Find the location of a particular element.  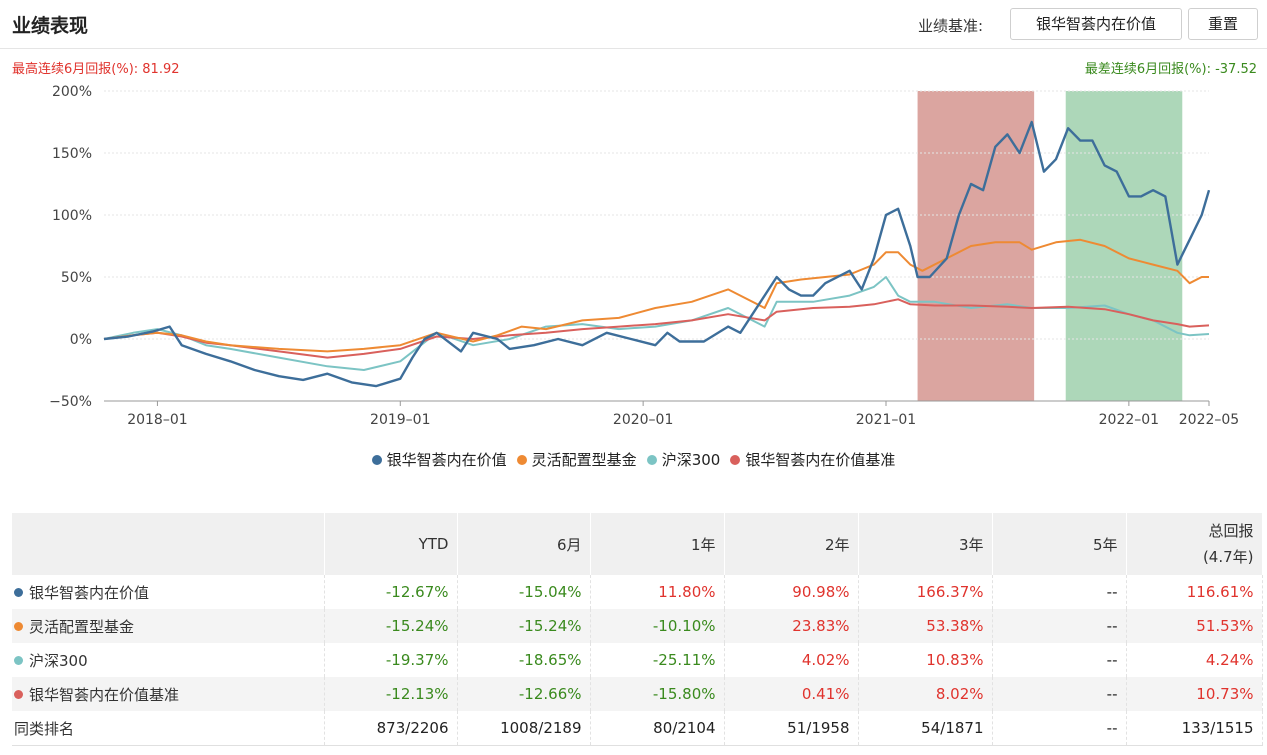

x-tick-label: 2021–01 is located at coordinates (886, 420).